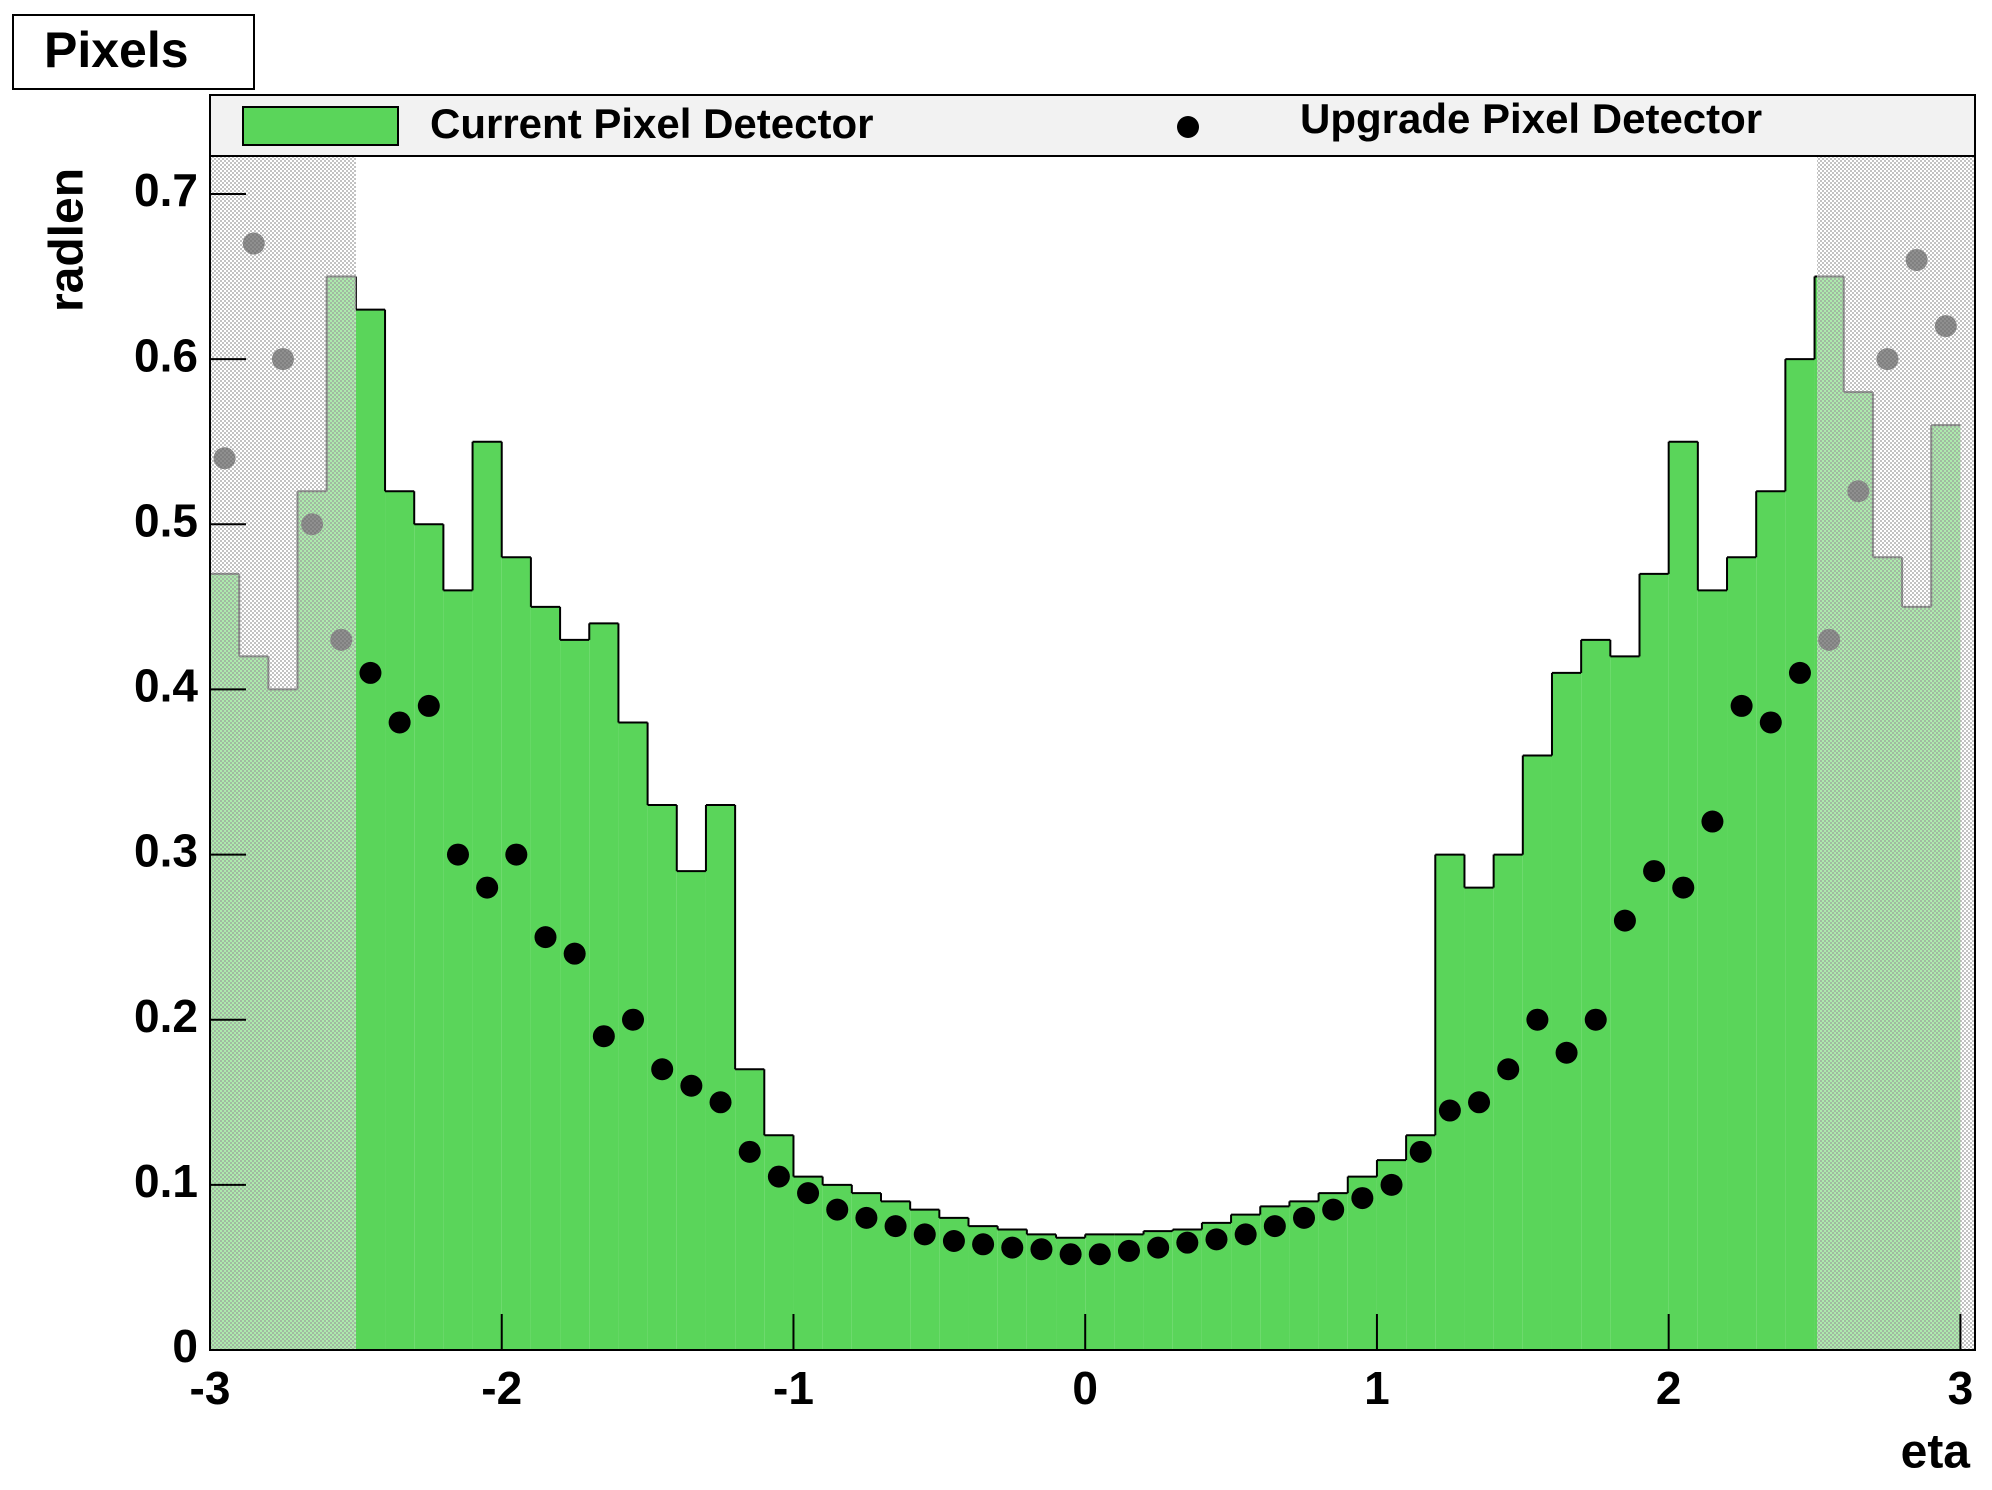 The width and height of the screenshot is (1992, 1490). I want to click on x-axis-label: eta, so click(1936, 1452).